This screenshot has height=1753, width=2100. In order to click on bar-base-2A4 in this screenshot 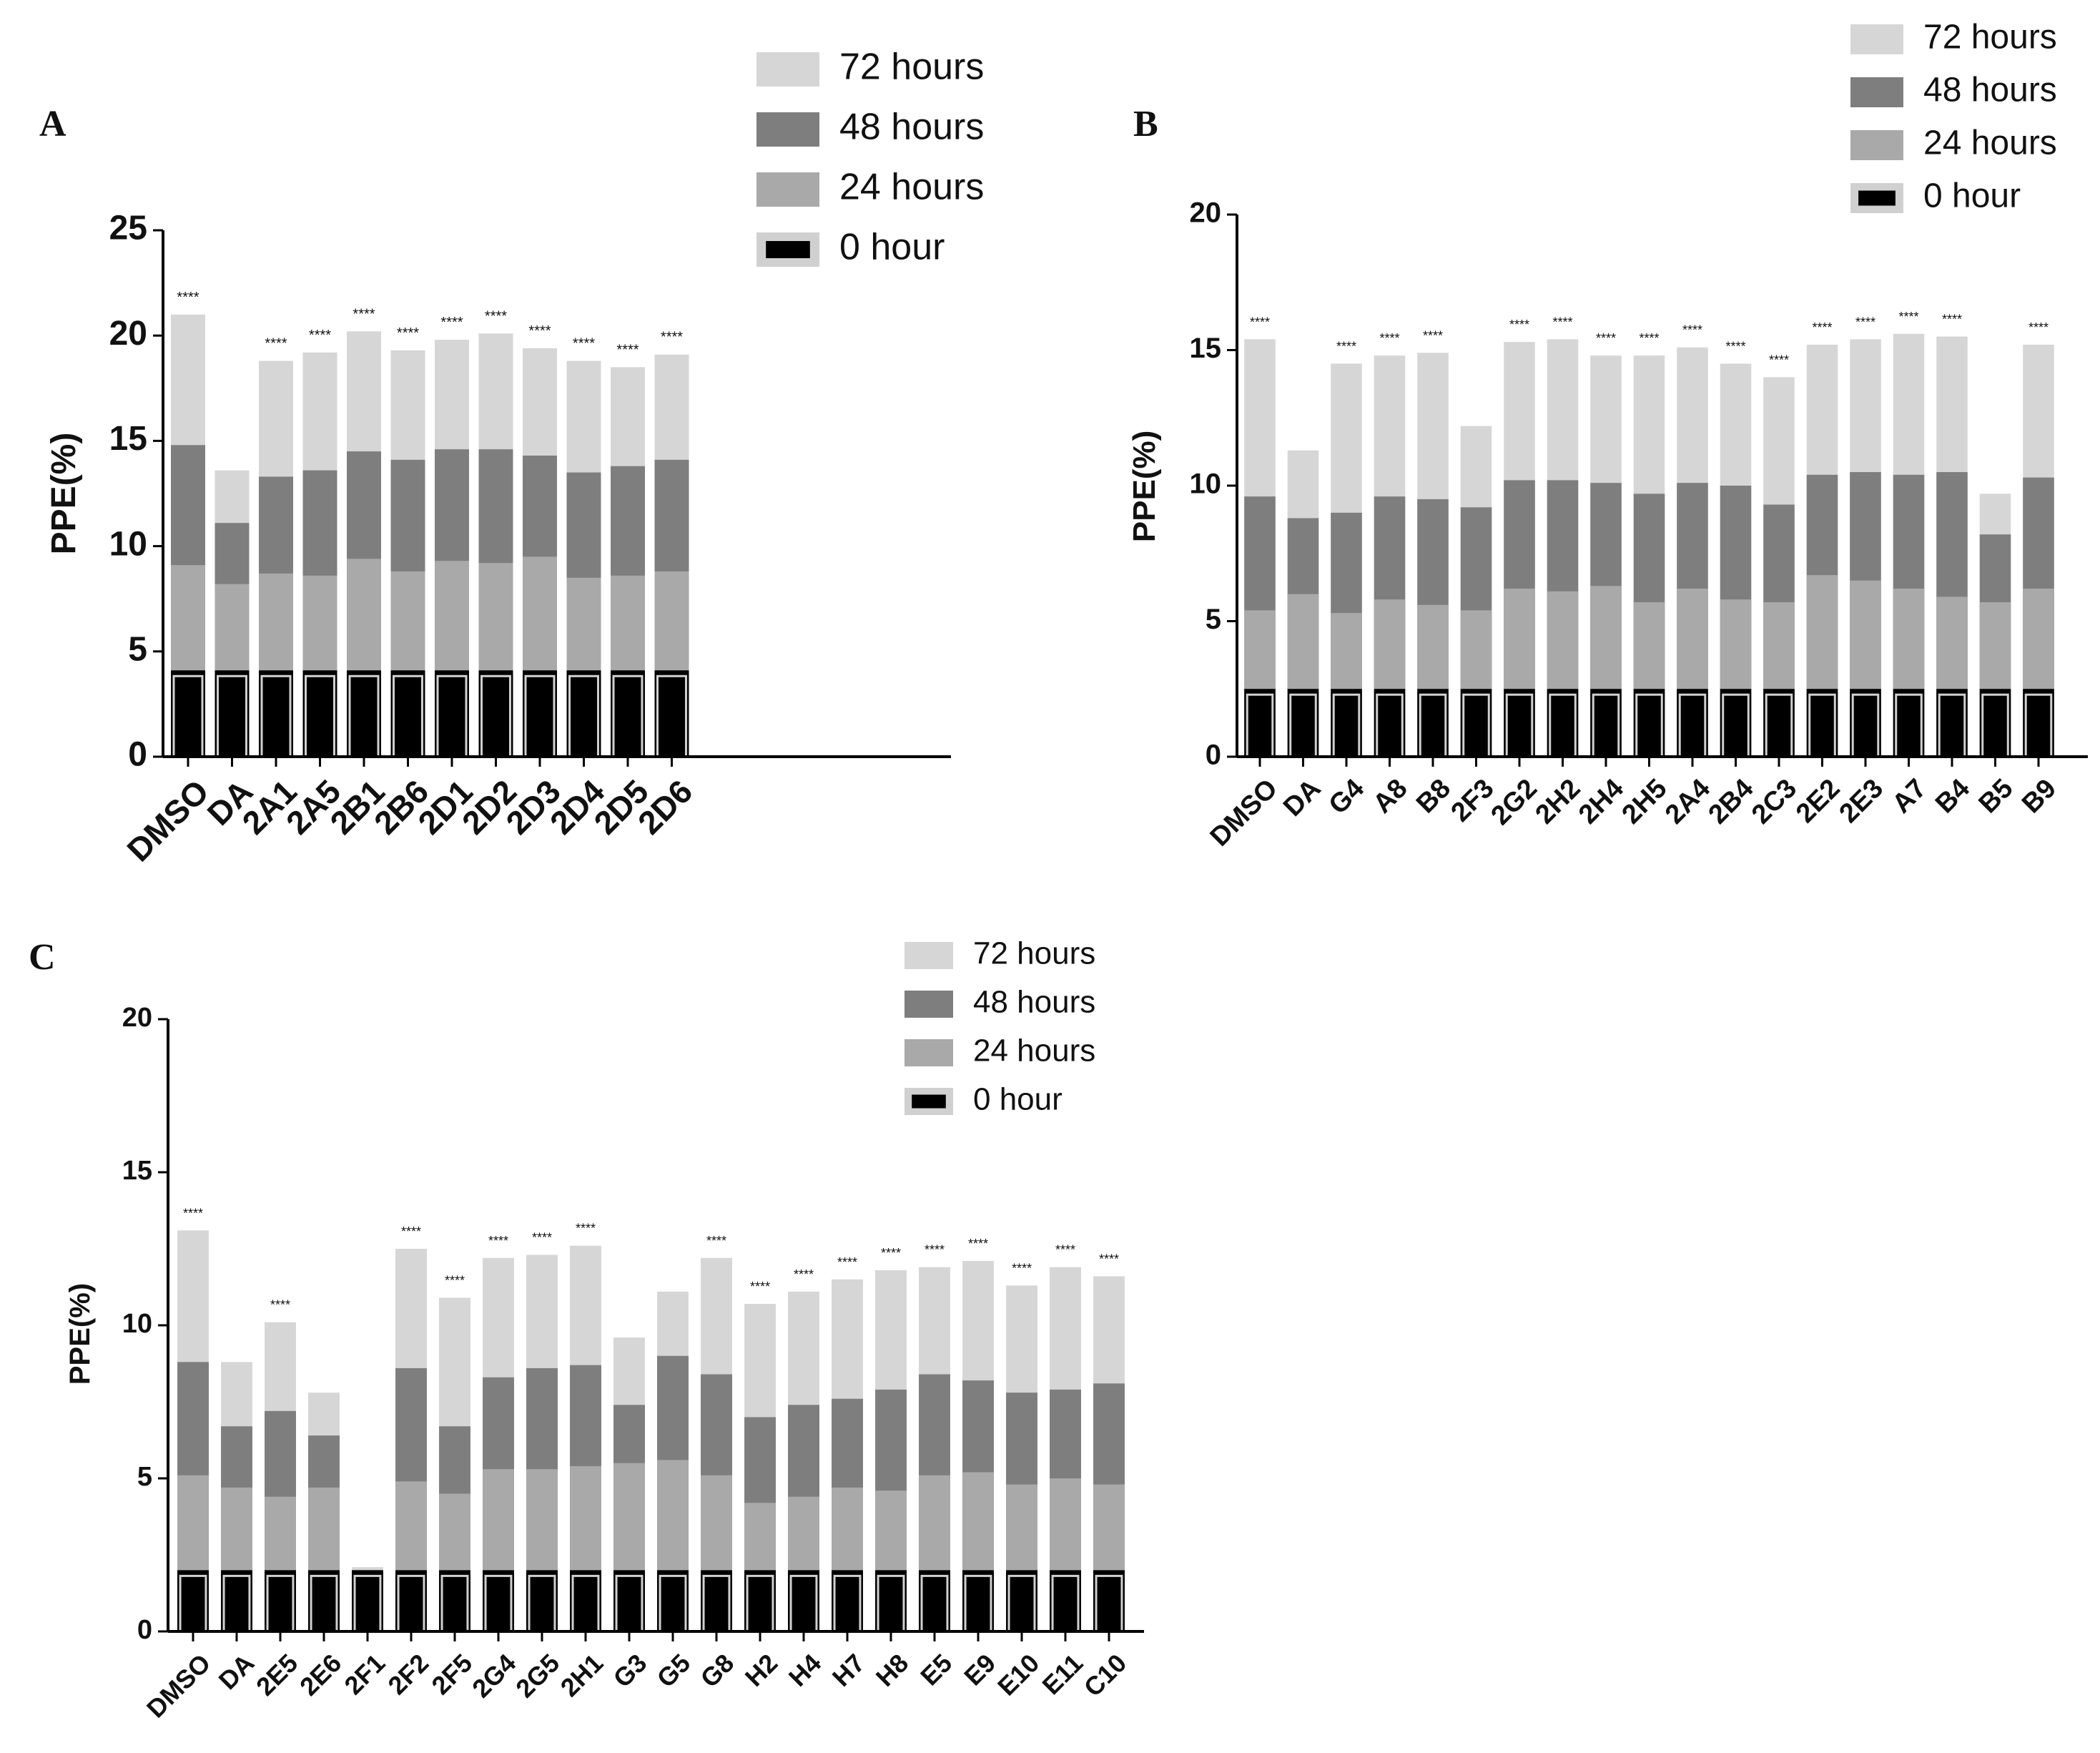, I will do `click(1692, 725)`.